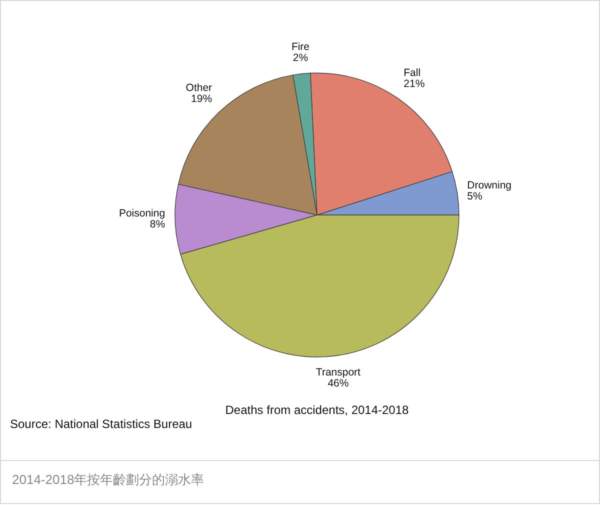  What do you see at coordinates (317, 410) in the screenshot?
I see `text: Deaths from accidents, 2014-2018` at bounding box center [317, 410].